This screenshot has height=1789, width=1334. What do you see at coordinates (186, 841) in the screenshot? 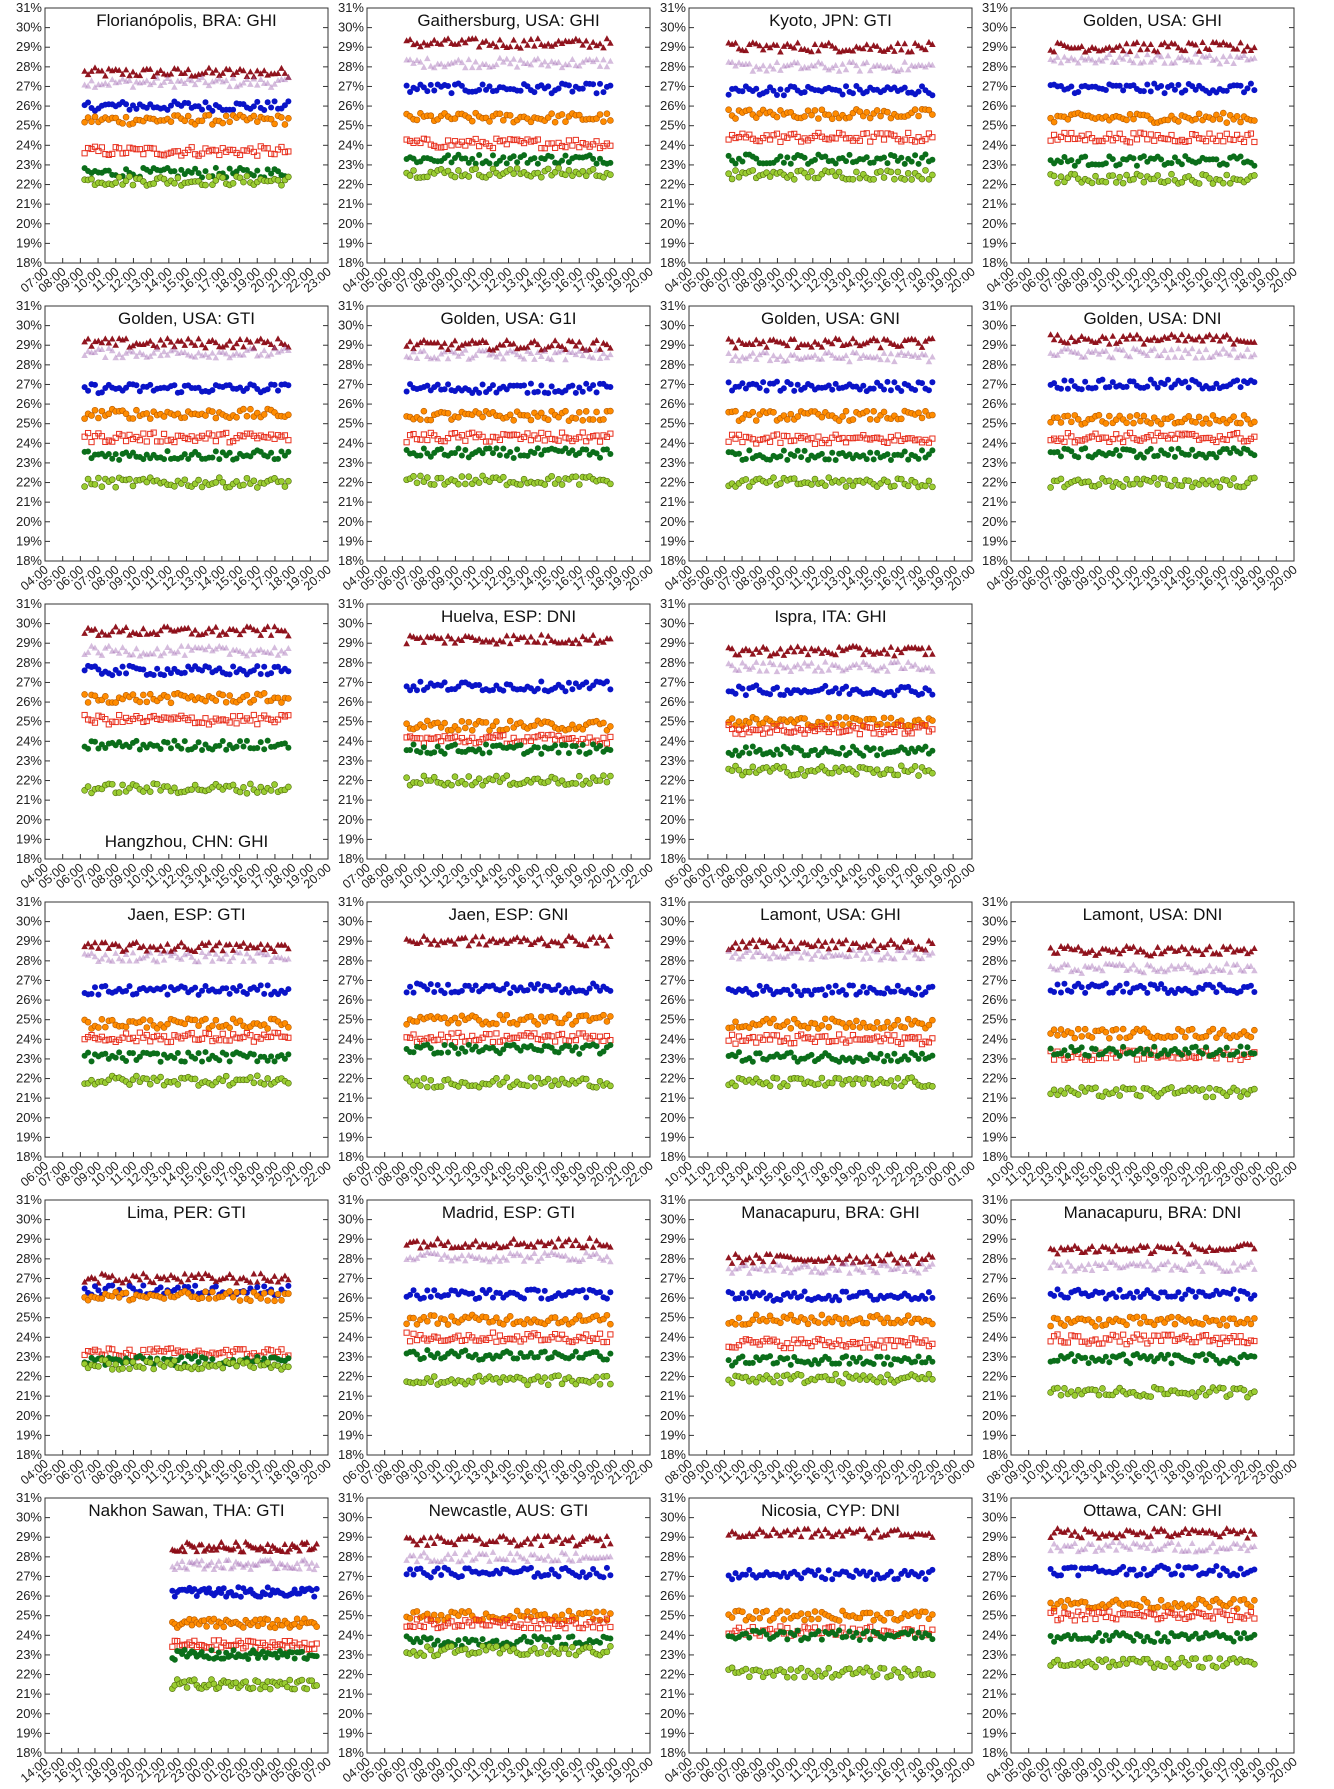
I see `panel-title: Hangzhou, CHN: GHI` at bounding box center [186, 841].